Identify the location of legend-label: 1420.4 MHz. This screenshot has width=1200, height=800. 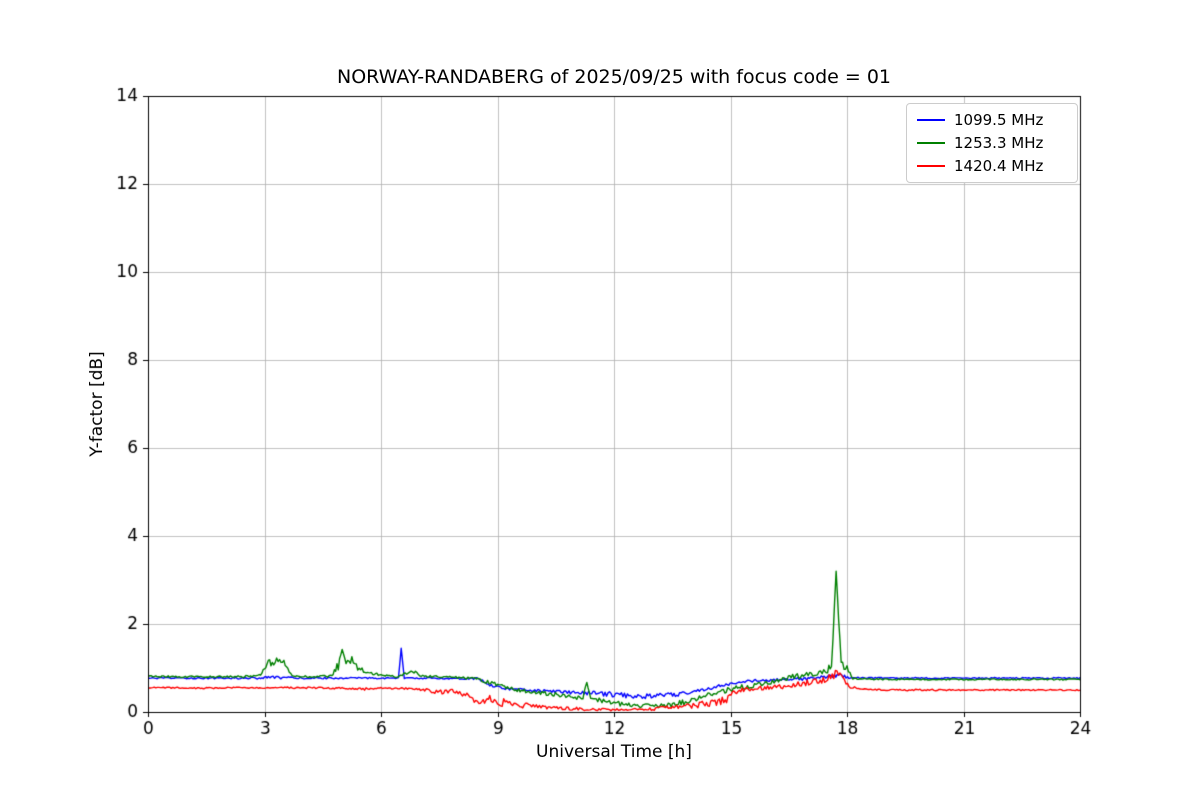
(999, 166).